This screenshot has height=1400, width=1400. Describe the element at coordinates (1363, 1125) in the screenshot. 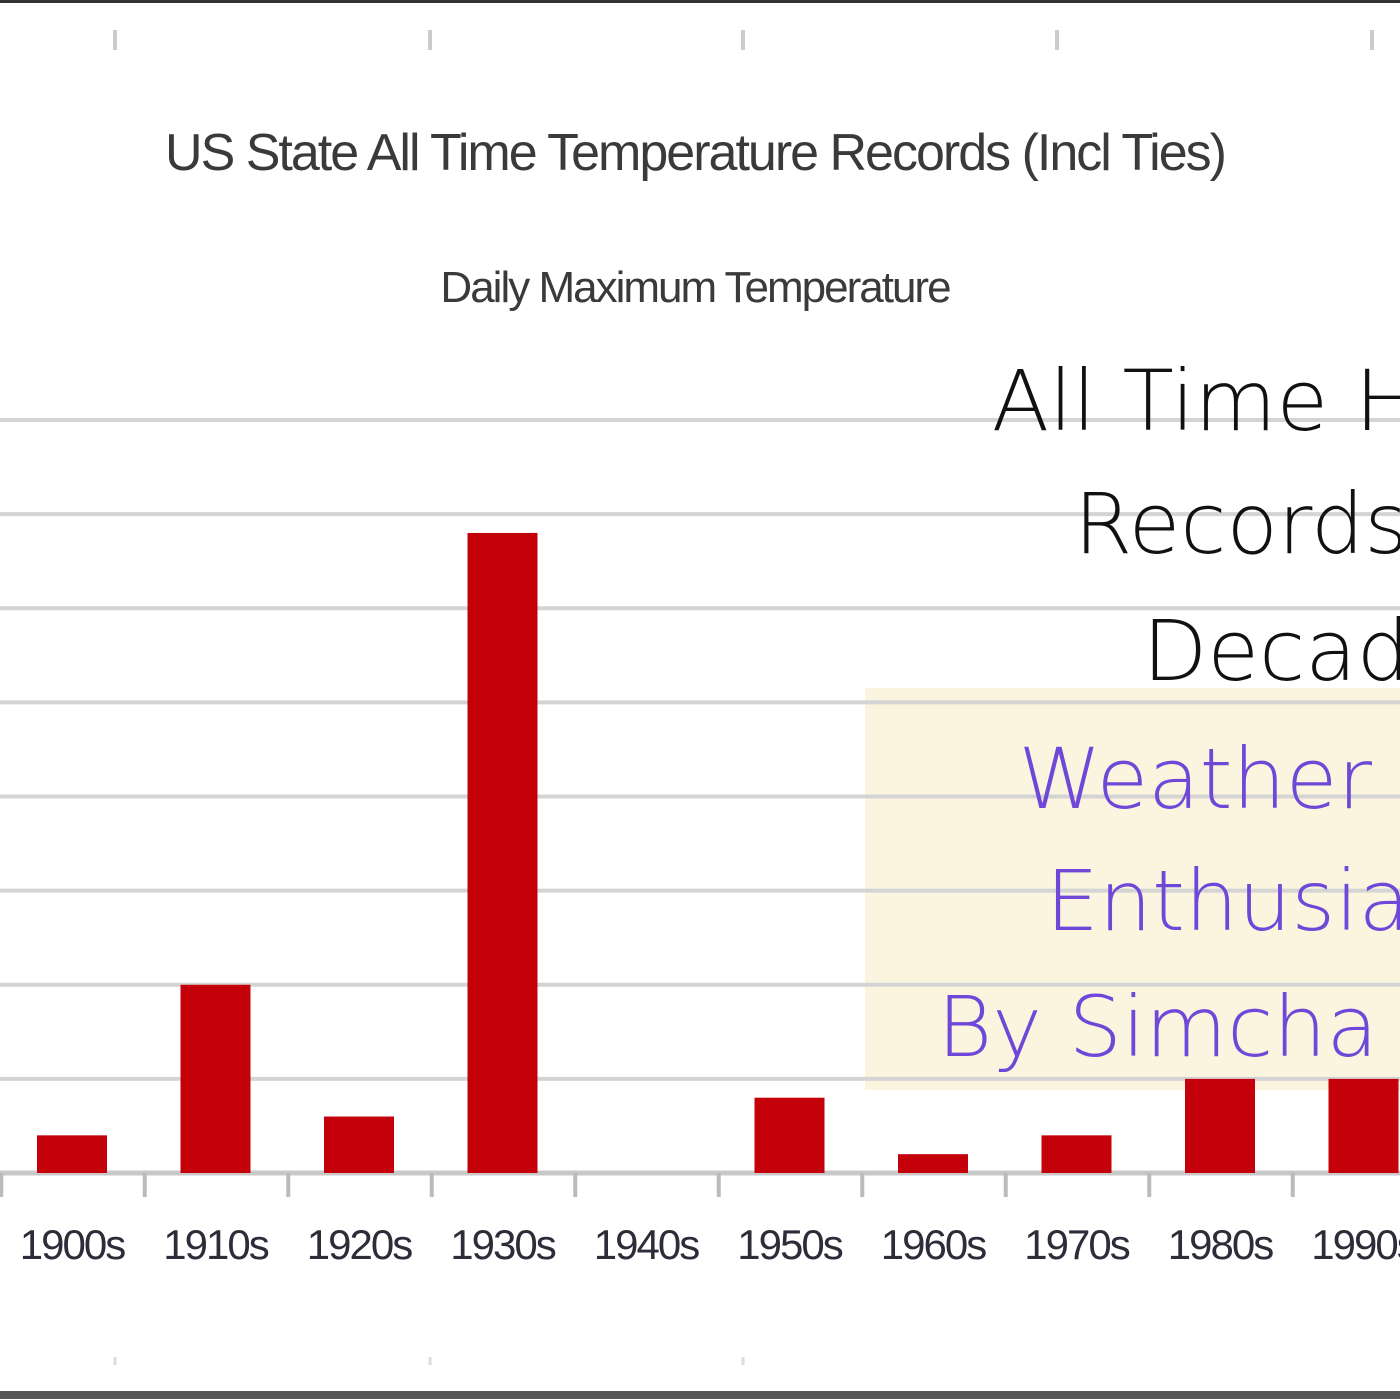

I see `bar-1990s` at that location.